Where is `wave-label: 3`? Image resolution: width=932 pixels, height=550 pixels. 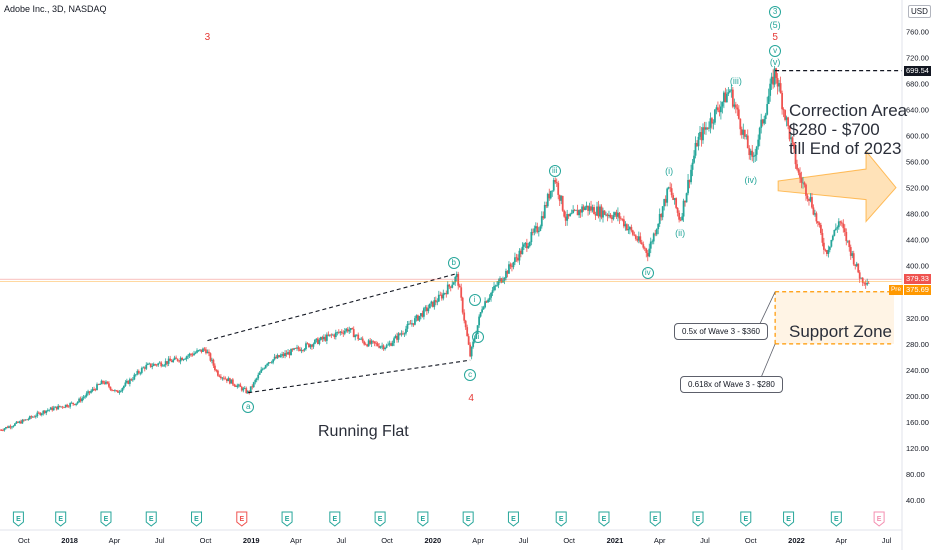
wave-label: 3 is located at coordinates (207, 37).